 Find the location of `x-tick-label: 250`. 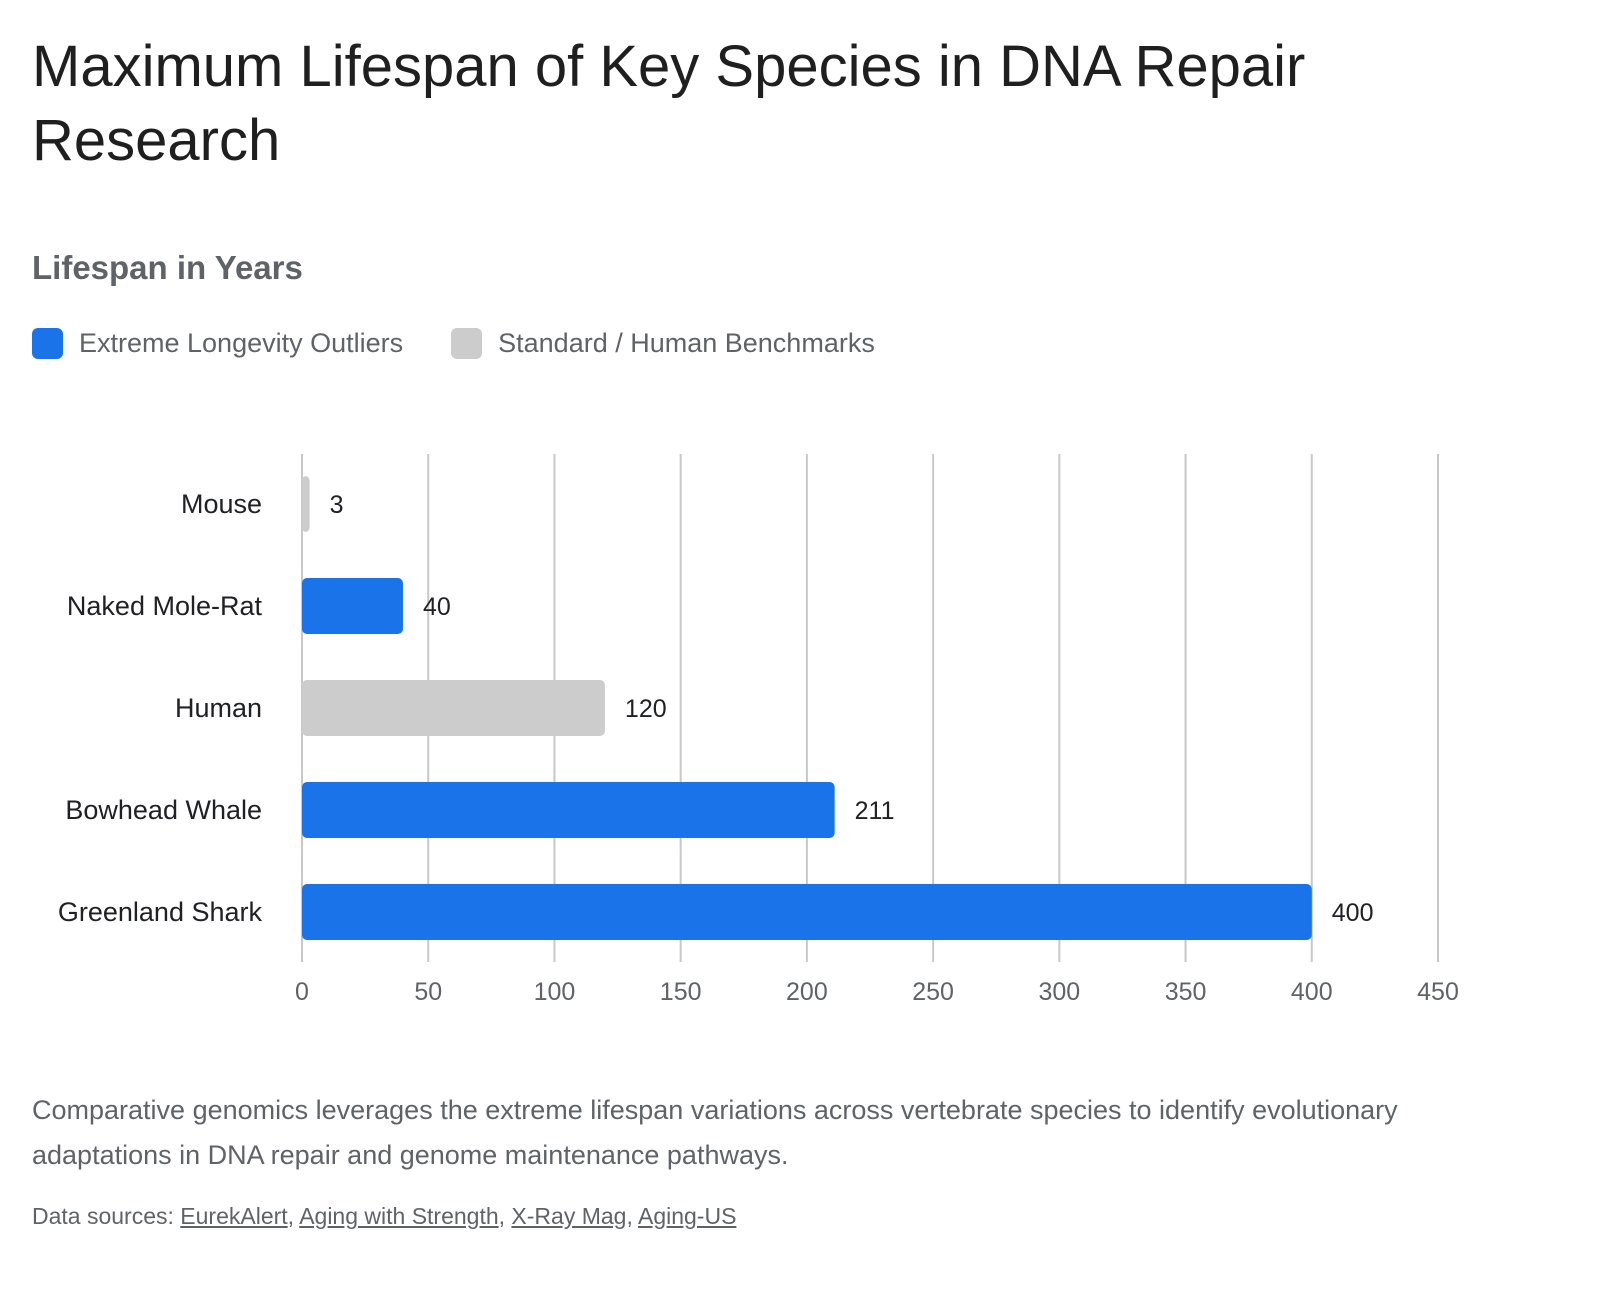

x-tick-label: 250 is located at coordinates (933, 992).